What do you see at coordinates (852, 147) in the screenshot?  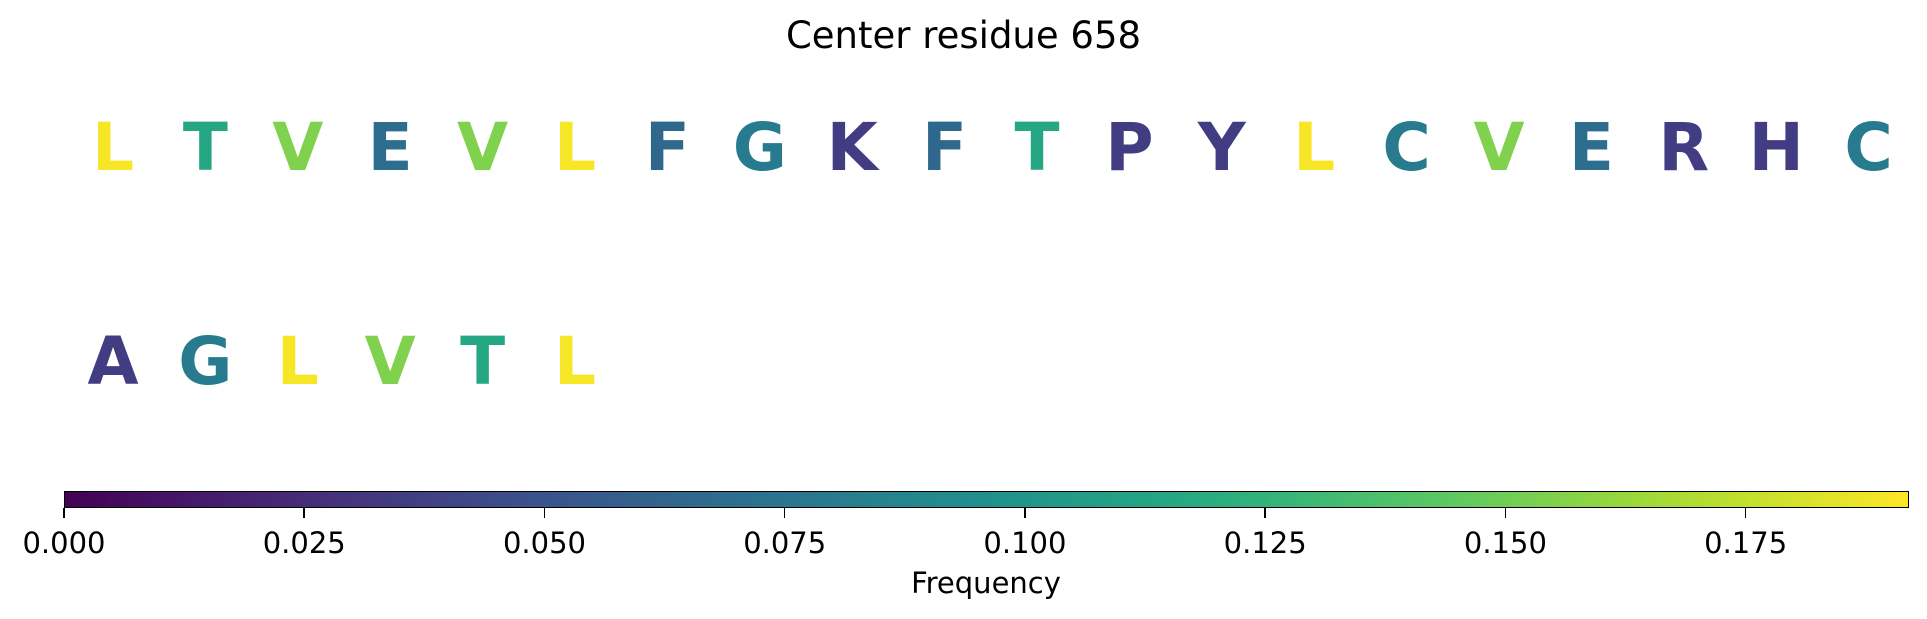 I see `residue-letter: K` at bounding box center [852, 147].